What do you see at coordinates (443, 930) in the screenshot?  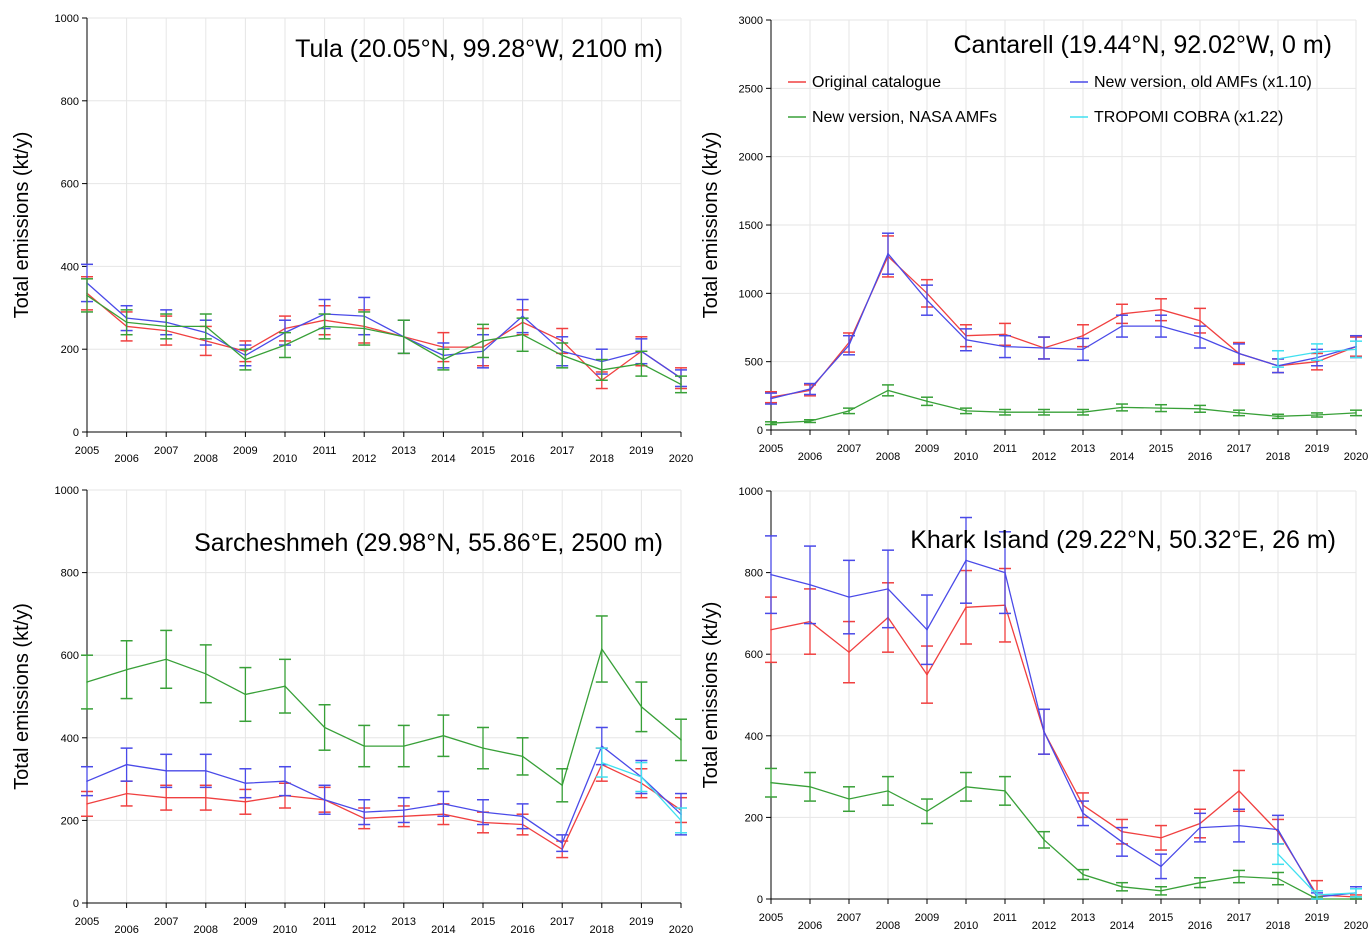 I see `x-tick-label: 2014` at bounding box center [443, 930].